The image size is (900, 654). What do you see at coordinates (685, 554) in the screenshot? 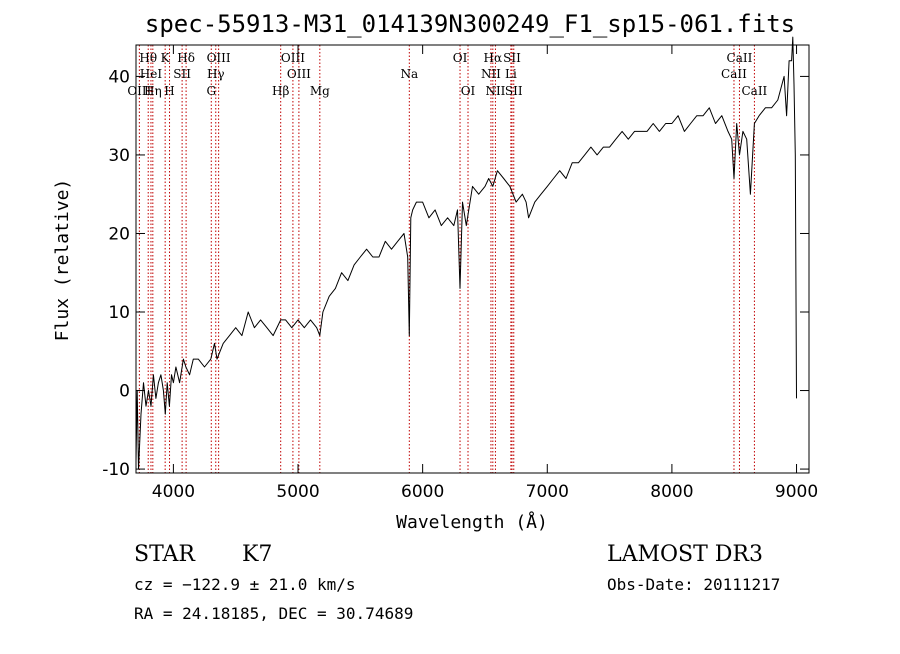
I see `survey-name: LAMOST DR3` at bounding box center [685, 554].